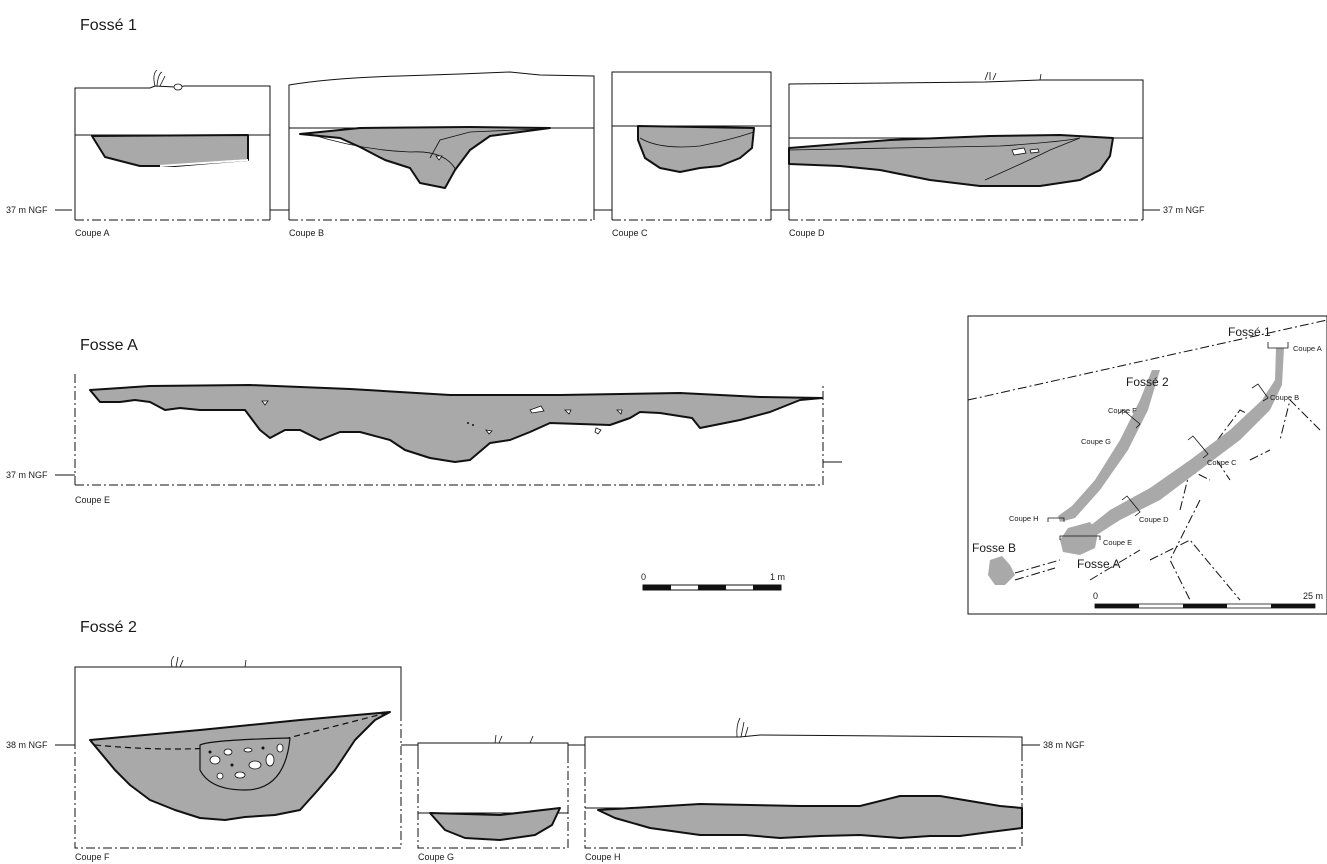  I want to click on section-g: Coupe G, so click(501, 798).